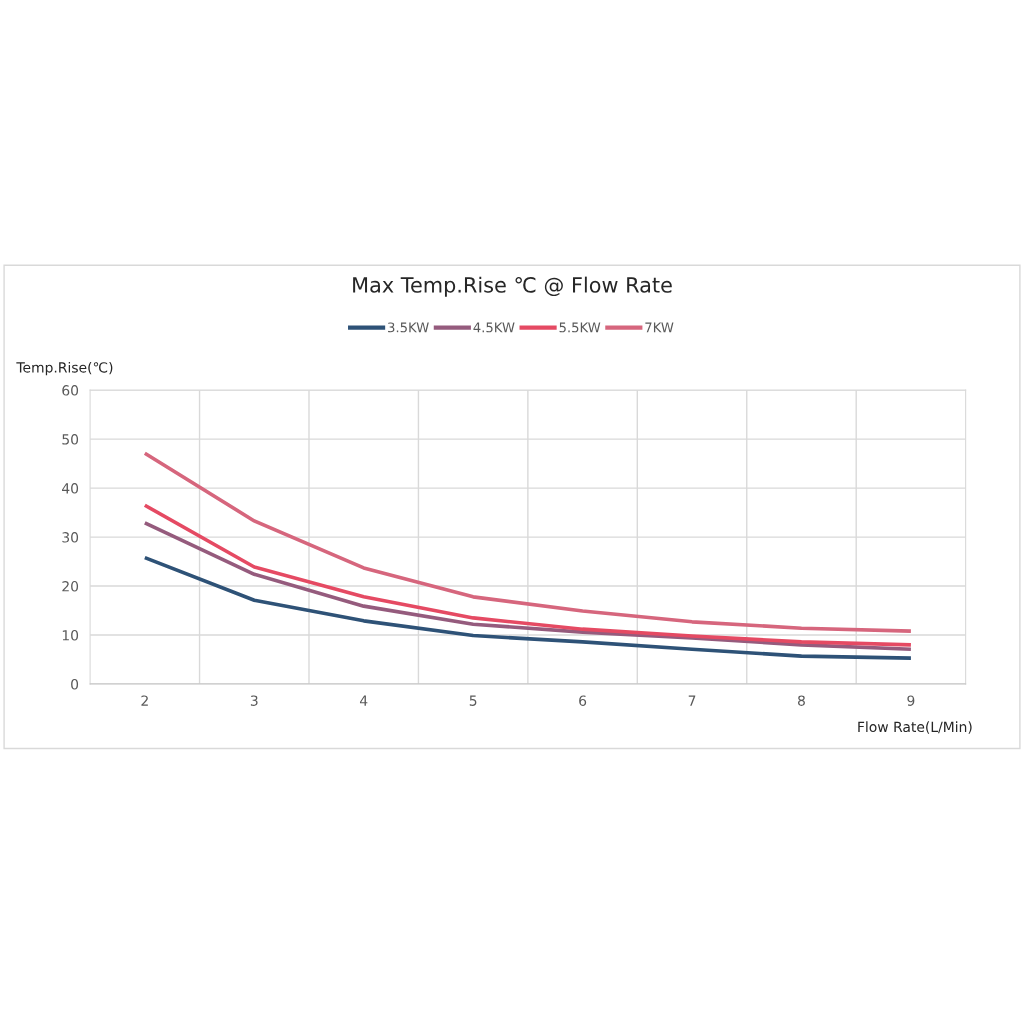  What do you see at coordinates (692, 700) in the screenshot?
I see `x-tick-label: 7` at bounding box center [692, 700].